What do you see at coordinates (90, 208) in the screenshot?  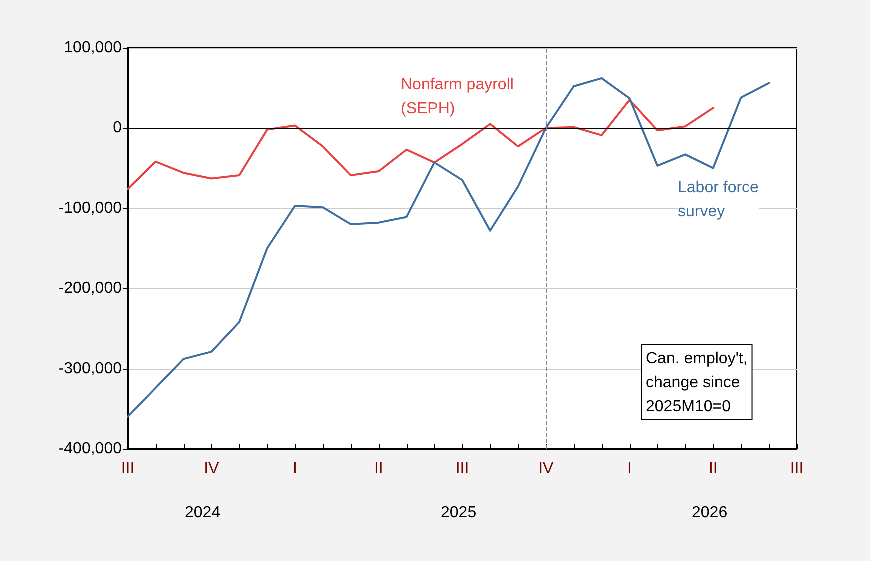 I see `y-tick-label: -100,000` at bounding box center [90, 208].